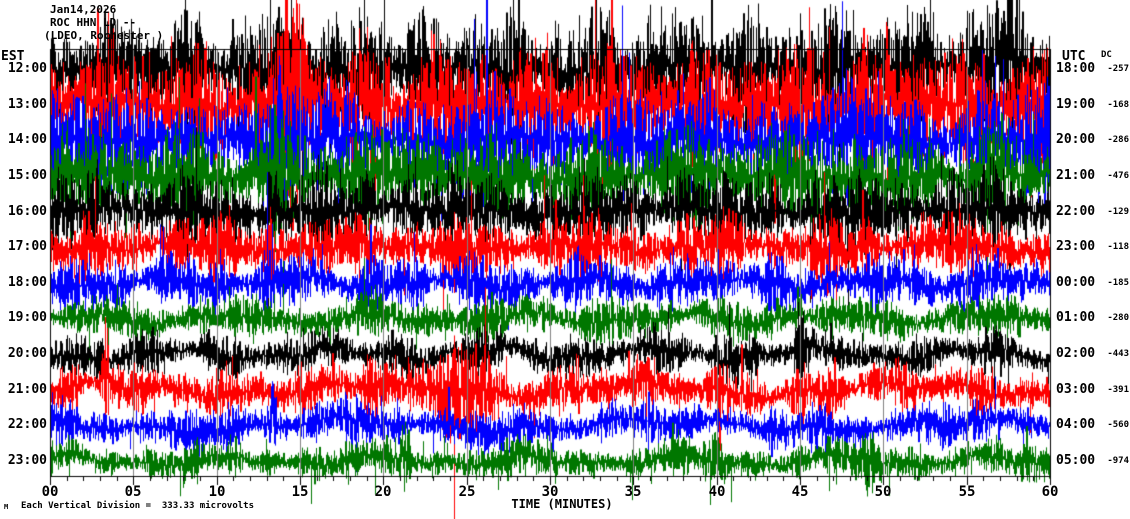 This screenshot has width=1130, height=519. Describe the element at coordinates (93, 22) in the screenshot. I see `header-station-id: ROC HHN LD --` at that location.